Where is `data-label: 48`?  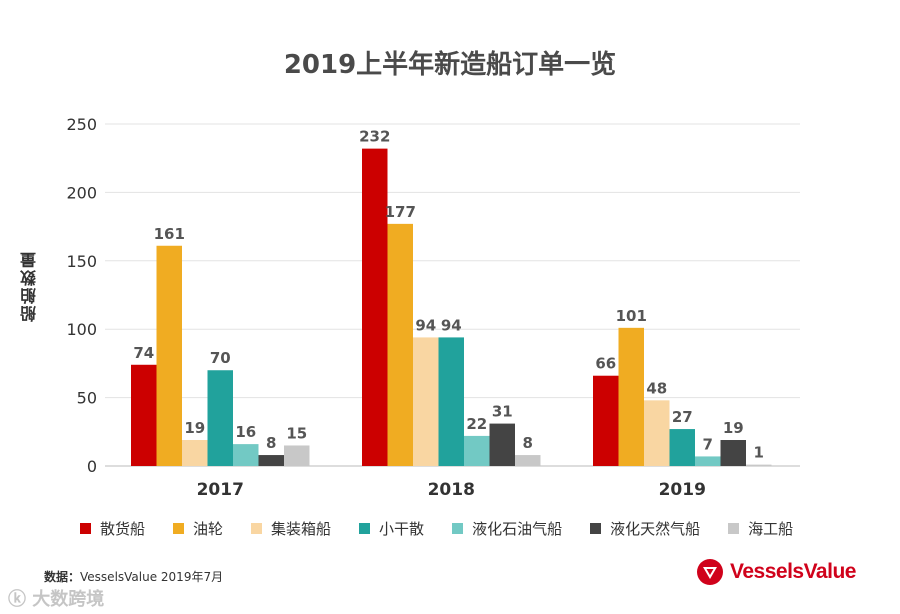
data-label: 48 is located at coordinates (656, 388).